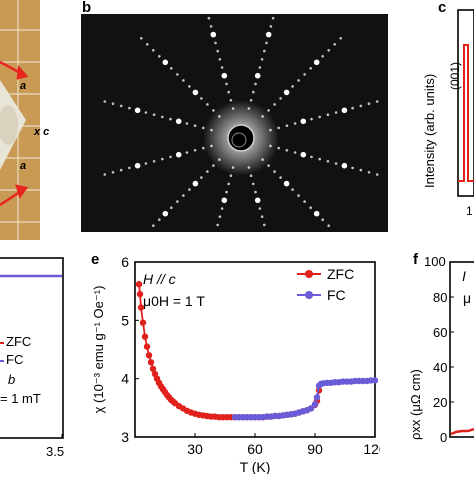 The image size is (474, 479). I want to click on panel-d-annotation-1: b, so click(12, 379).